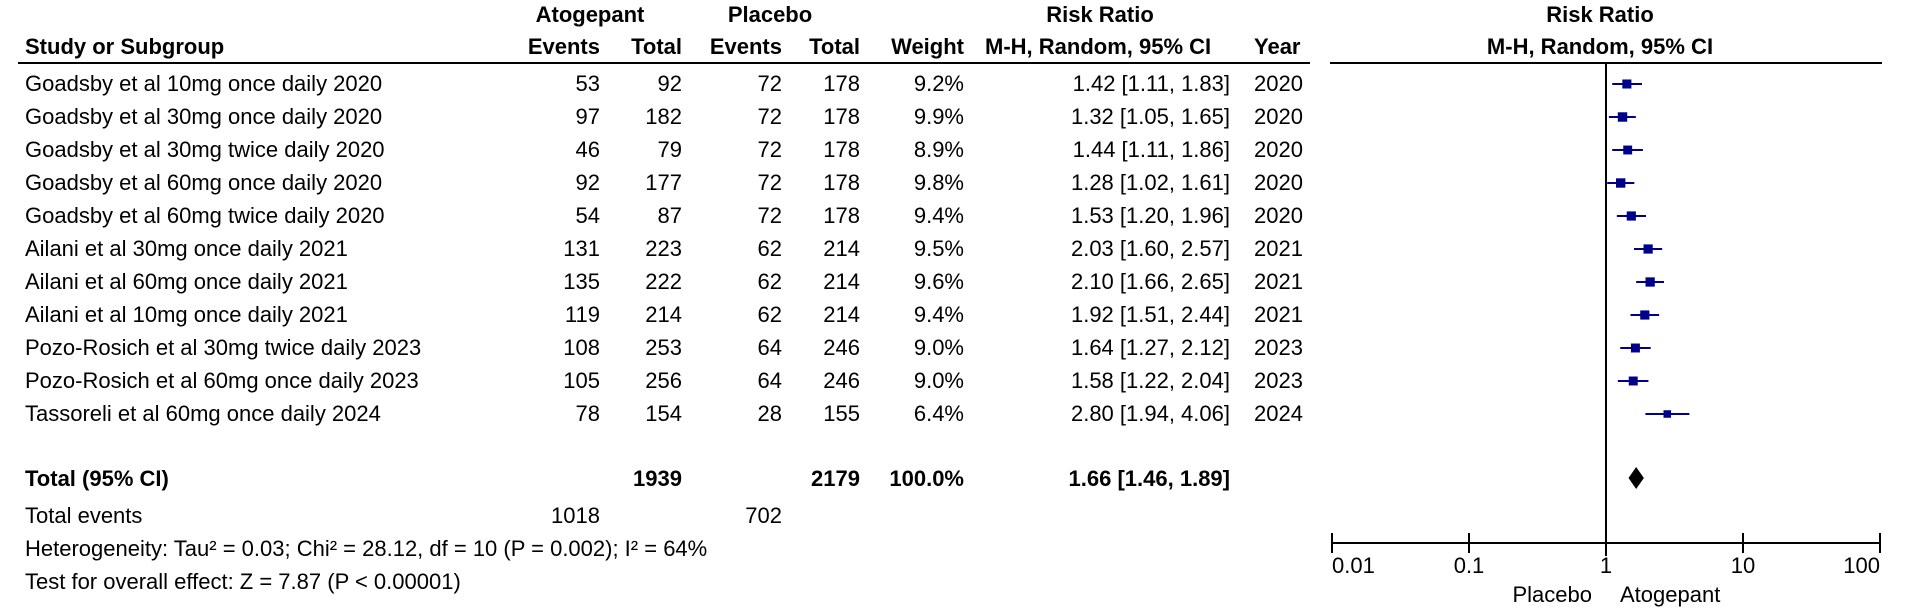  I want to click on ci-text: 1.44 [1.11, 1.86], so click(1151, 149).